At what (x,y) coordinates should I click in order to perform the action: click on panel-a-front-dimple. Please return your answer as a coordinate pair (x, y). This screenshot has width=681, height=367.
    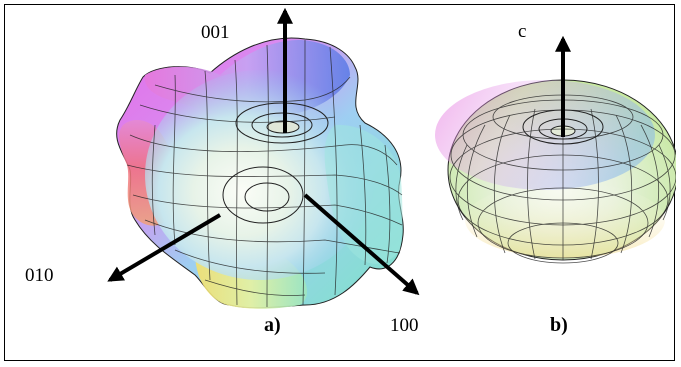
    Looking at the image, I should click on (263, 195).